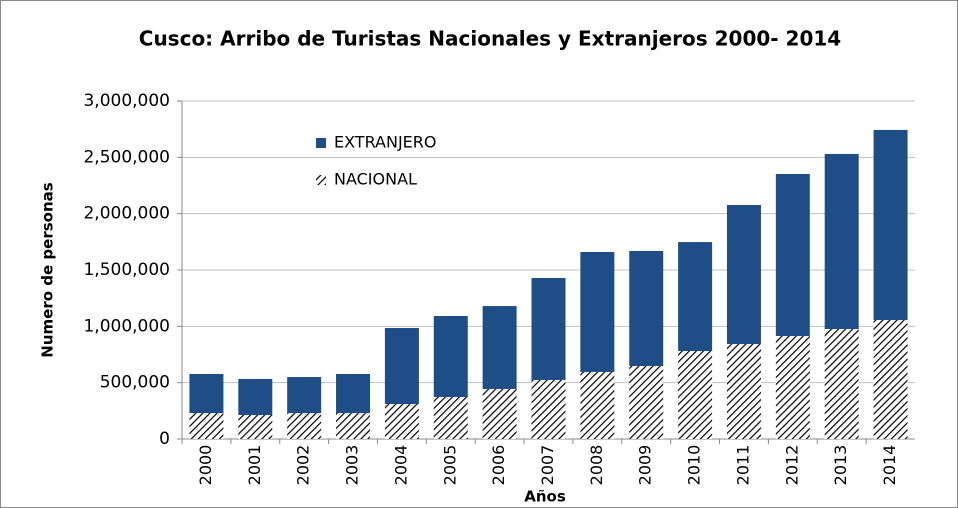 This screenshot has width=958, height=508. What do you see at coordinates (545, 497) in the screenshot?
I see `x-axis-label: Años` at bounding box center [545, 497].